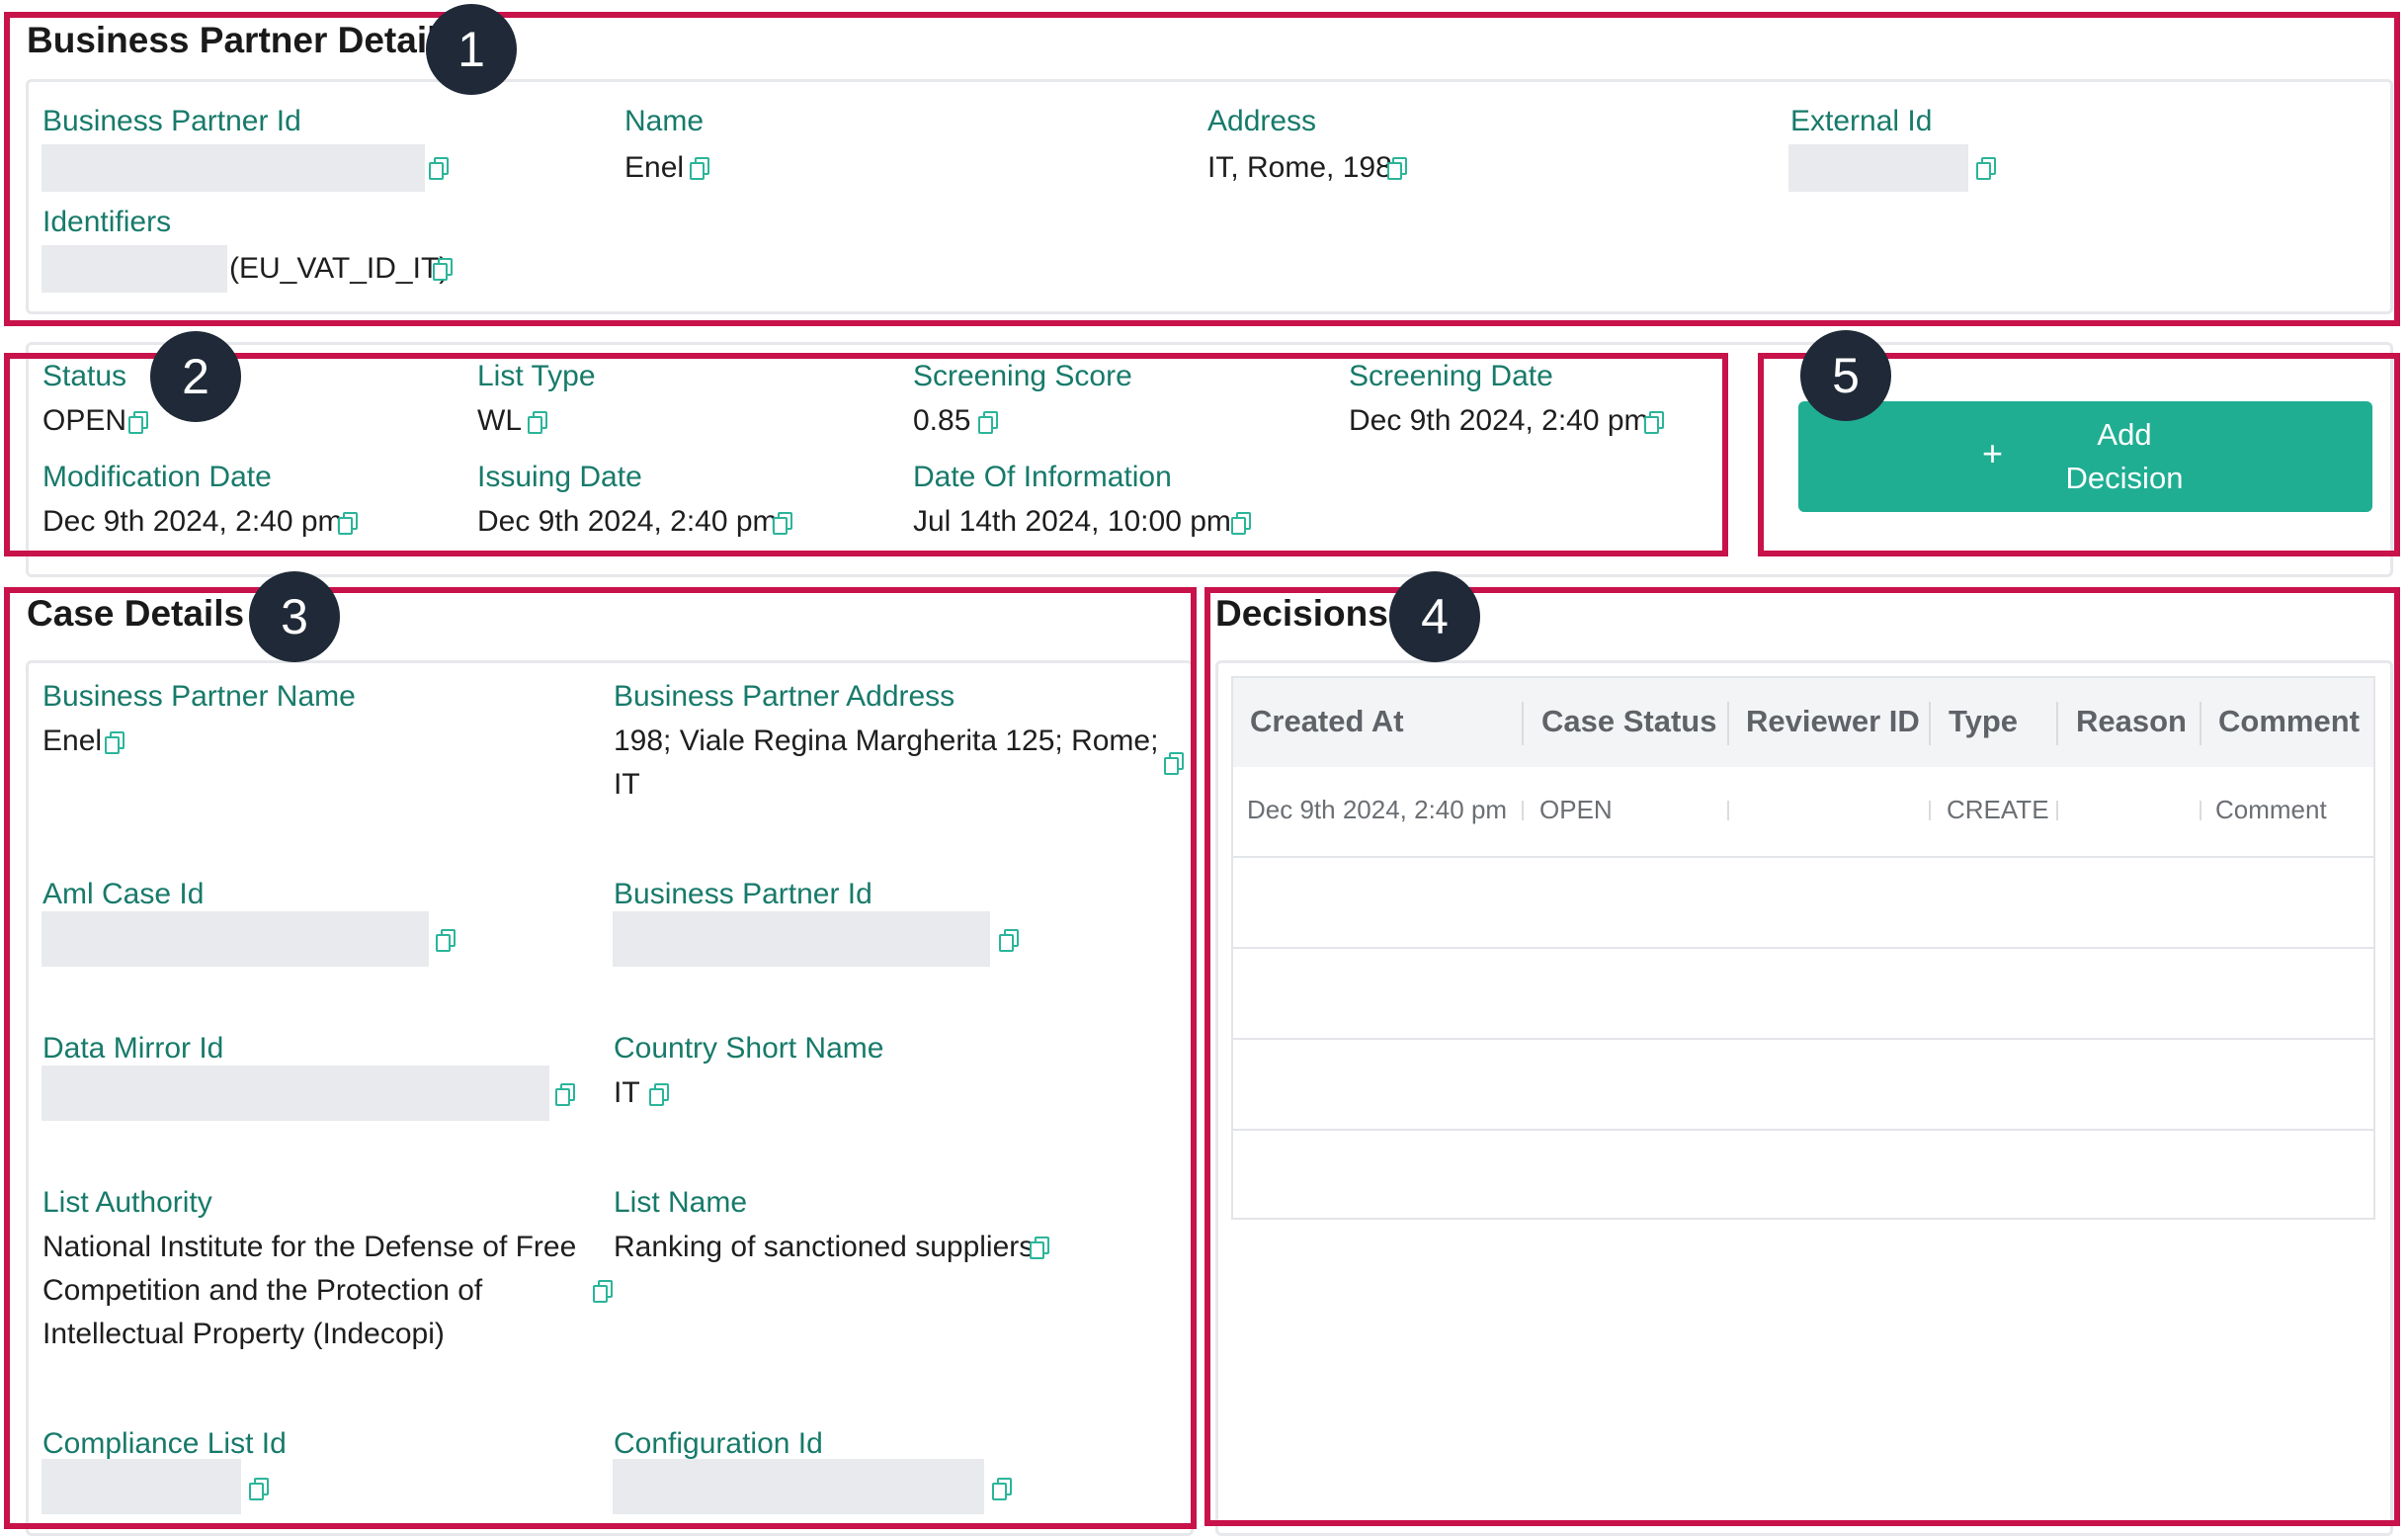 The image size is (2408, 1536). I want to click on case-bp-id-label: Business Partner Id, so click(743, 894).